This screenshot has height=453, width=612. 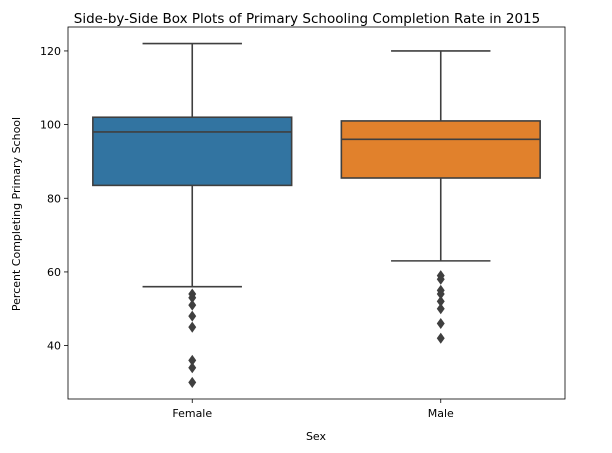 I want to click on x-tick-label: Female, so click(x=192, y=413).